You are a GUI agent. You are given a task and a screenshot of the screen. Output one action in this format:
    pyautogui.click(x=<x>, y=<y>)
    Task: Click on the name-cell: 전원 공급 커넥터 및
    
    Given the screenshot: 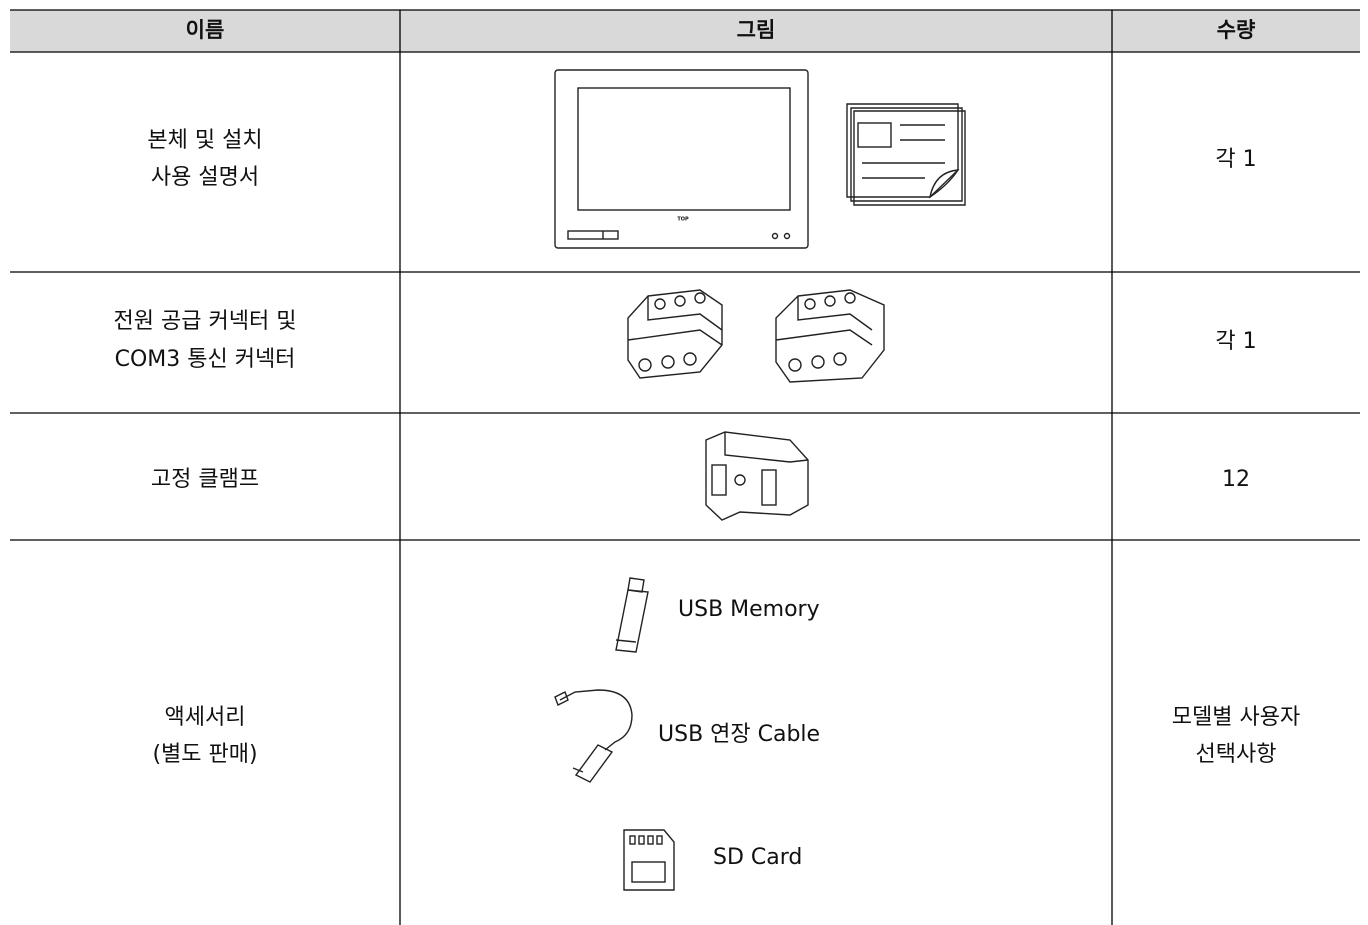 What is the action you would take?
    pyautogui.click(x=205, y=321)
    